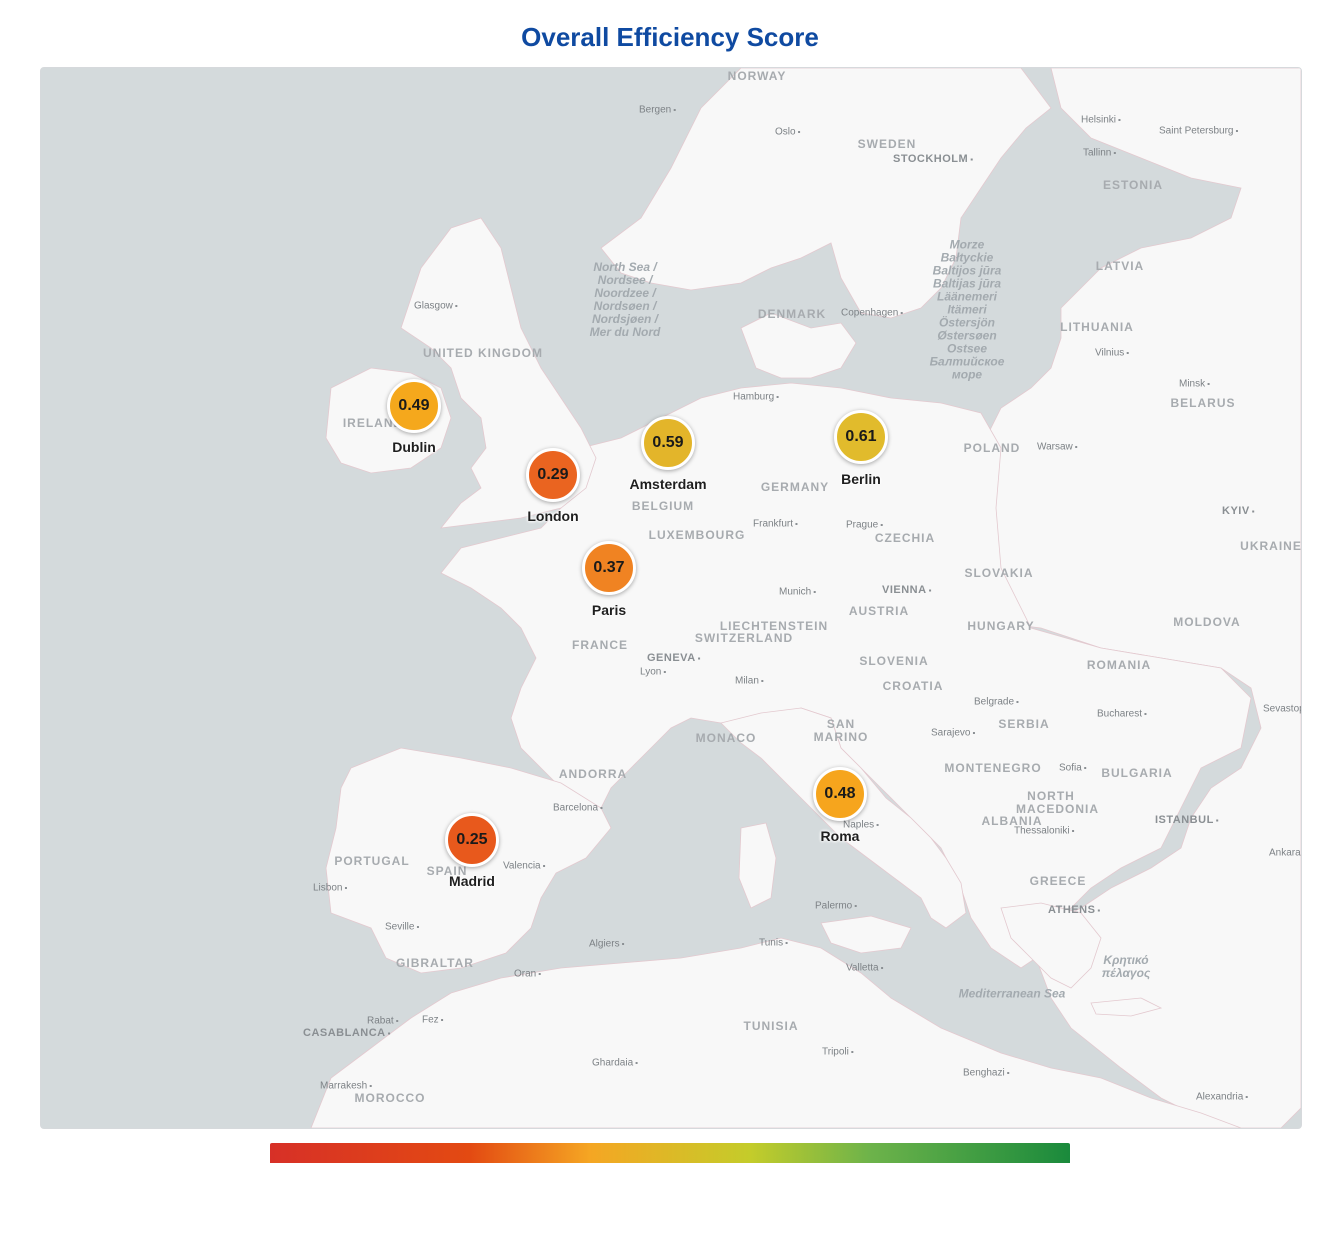  What do you see at coordinates (757, 76) in the screenshot?
I see `country-label-norway: NORWAY` at bounding box center [757, 76].